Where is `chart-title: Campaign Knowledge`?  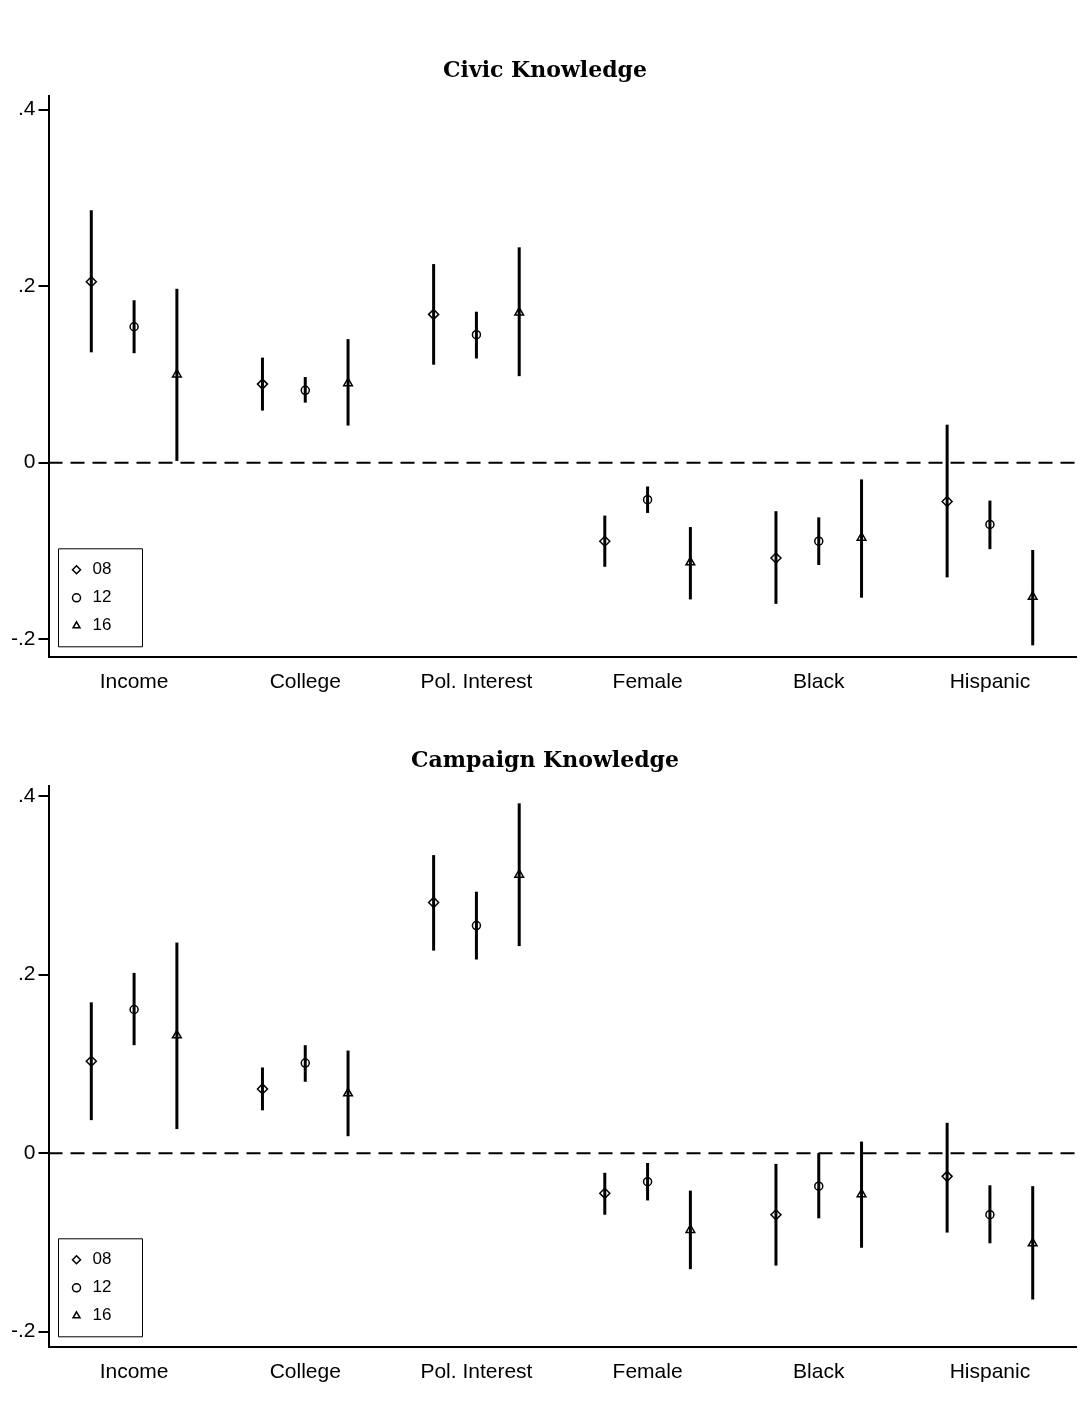
chart-title: Campaign Knowledge is located at coordinates (545, 758).